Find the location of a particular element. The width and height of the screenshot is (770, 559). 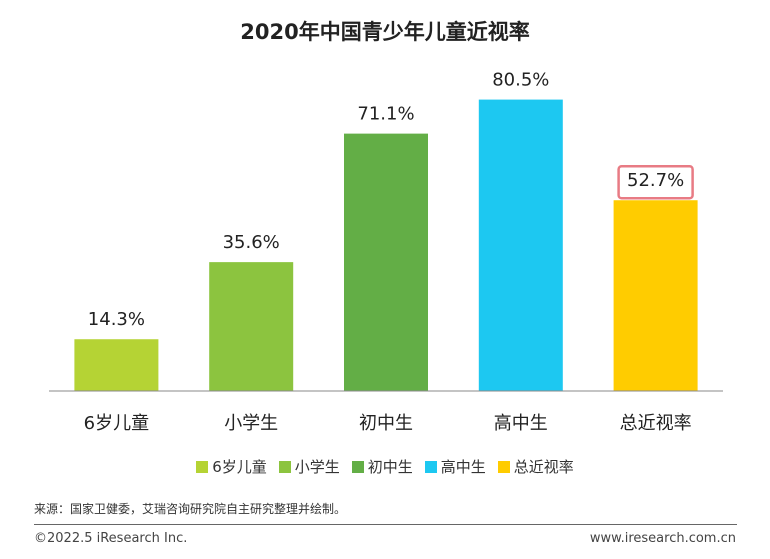

legend-label: 初中生 is located at coordinates (390, 467).